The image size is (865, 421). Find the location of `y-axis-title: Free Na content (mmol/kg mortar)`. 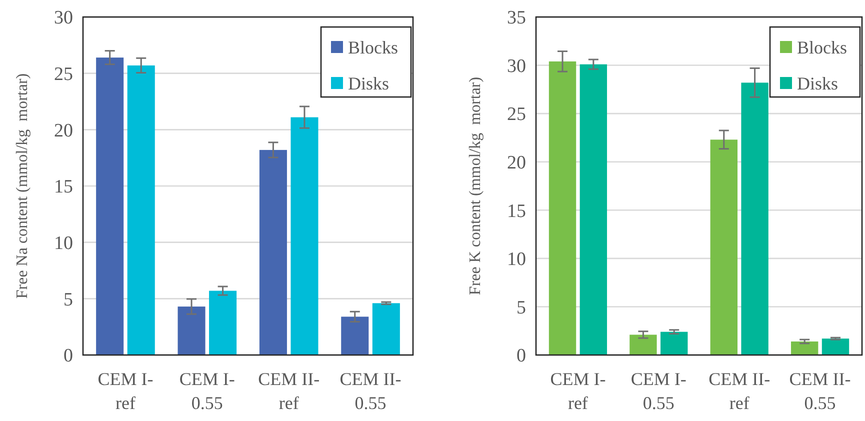

y-axis-title: Free Na content (mmol/kg mortar) is located at coordinates (22, 186).